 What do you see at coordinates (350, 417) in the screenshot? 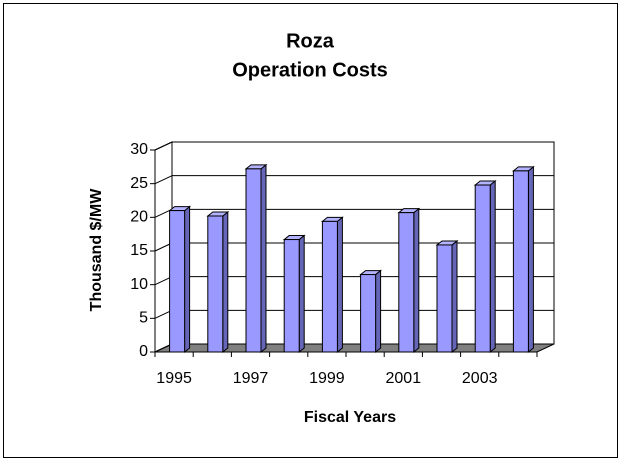
I see `x-axis-title: Fiscal Years` at bounding box center [350, 417].